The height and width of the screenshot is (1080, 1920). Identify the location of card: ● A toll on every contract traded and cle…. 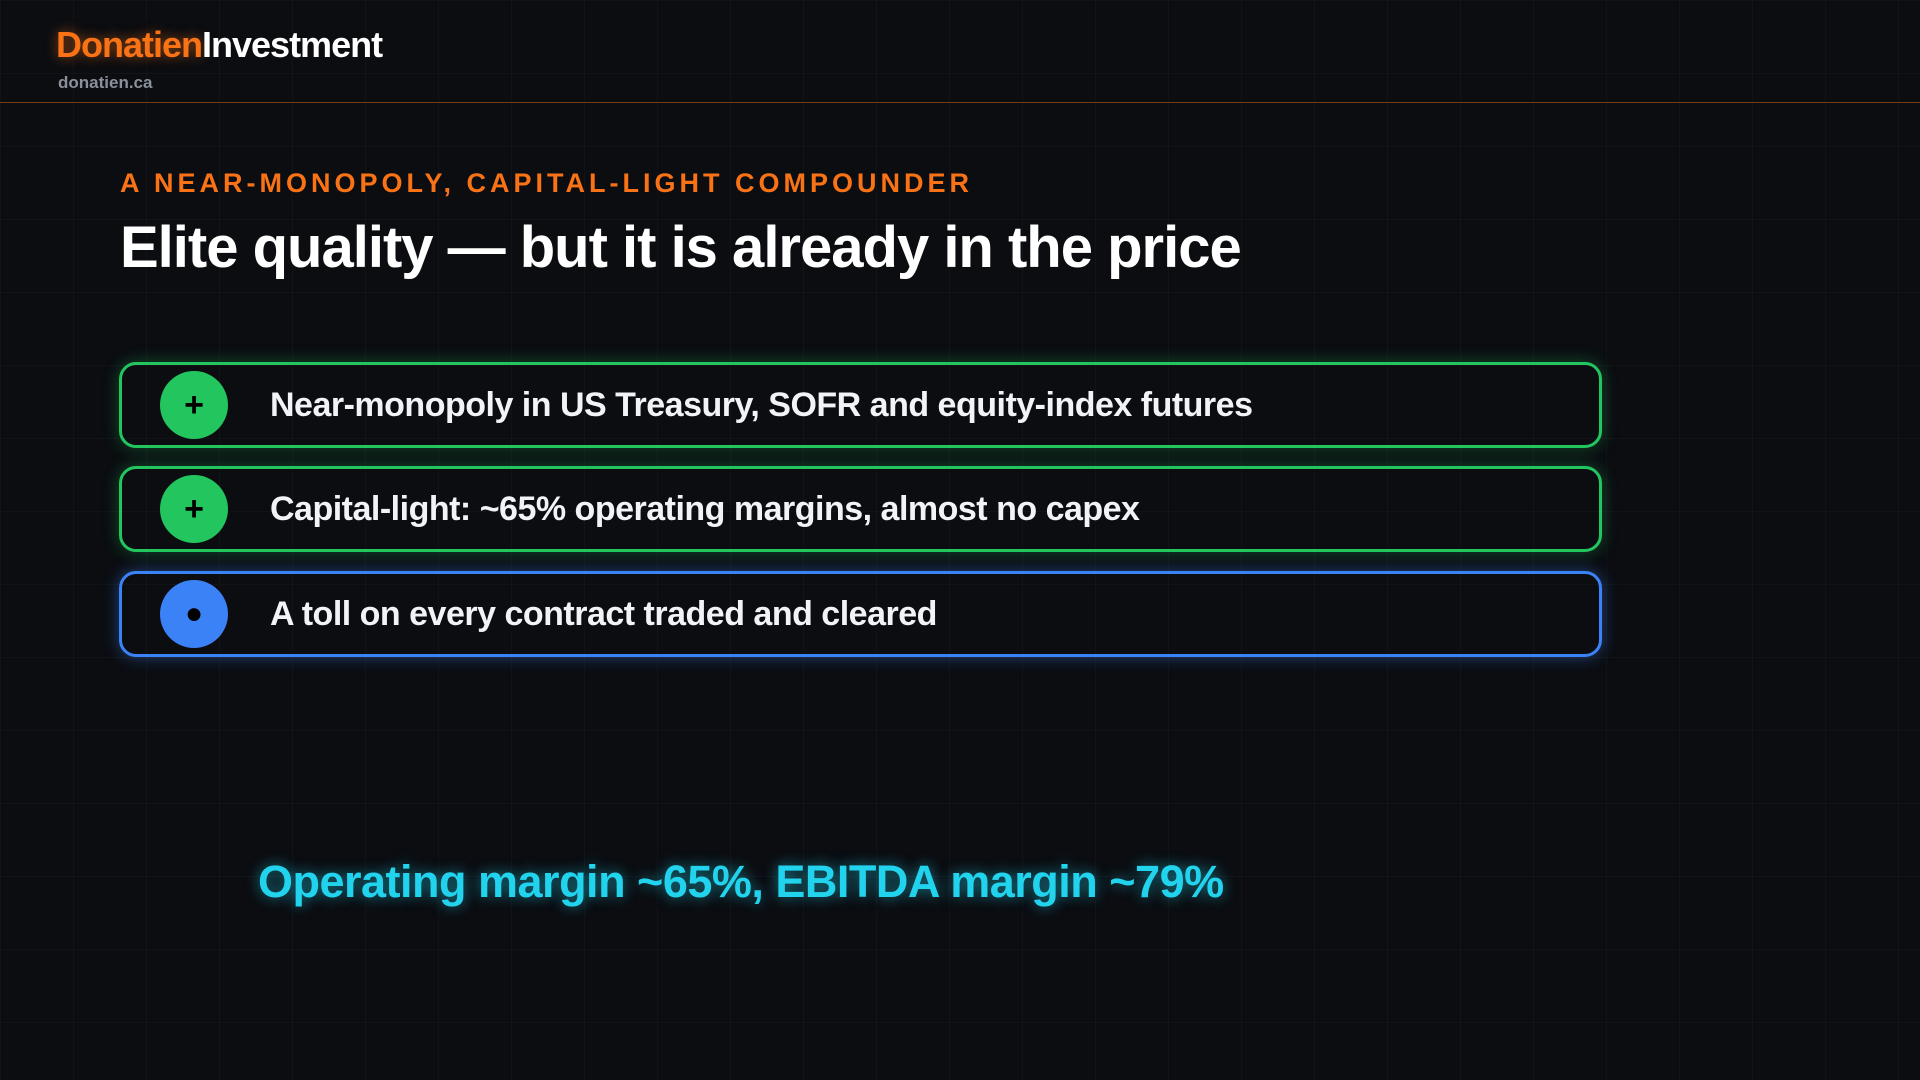
(860, 614).